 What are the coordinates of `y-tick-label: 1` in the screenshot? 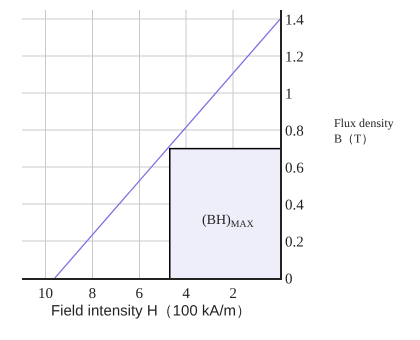 It's located at (288, 94).